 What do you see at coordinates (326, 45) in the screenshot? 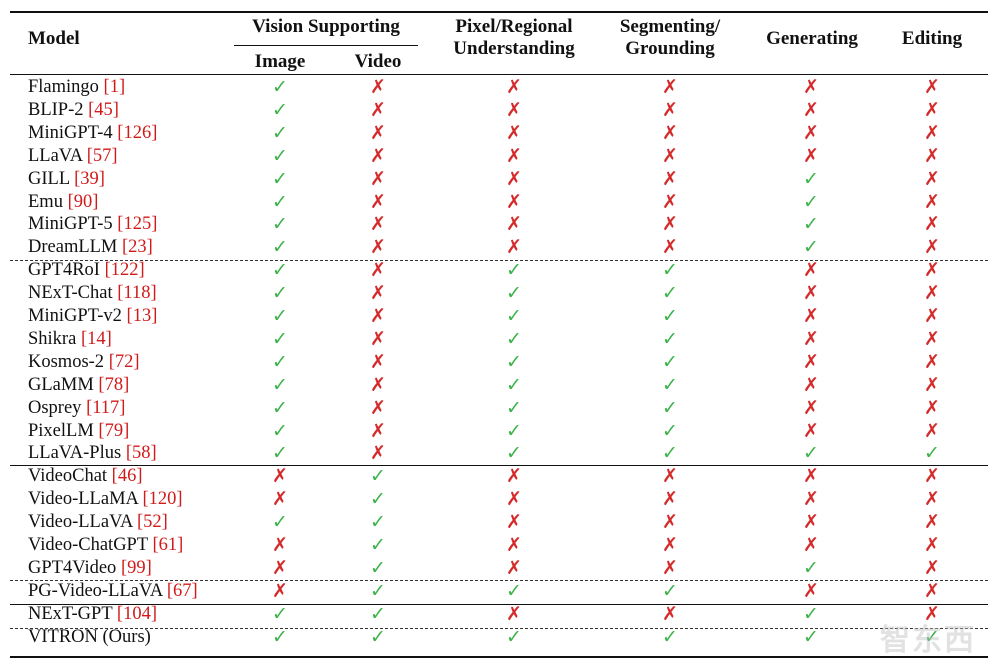
I see `vision-supporting-rule` at bounding box center [326, 45].